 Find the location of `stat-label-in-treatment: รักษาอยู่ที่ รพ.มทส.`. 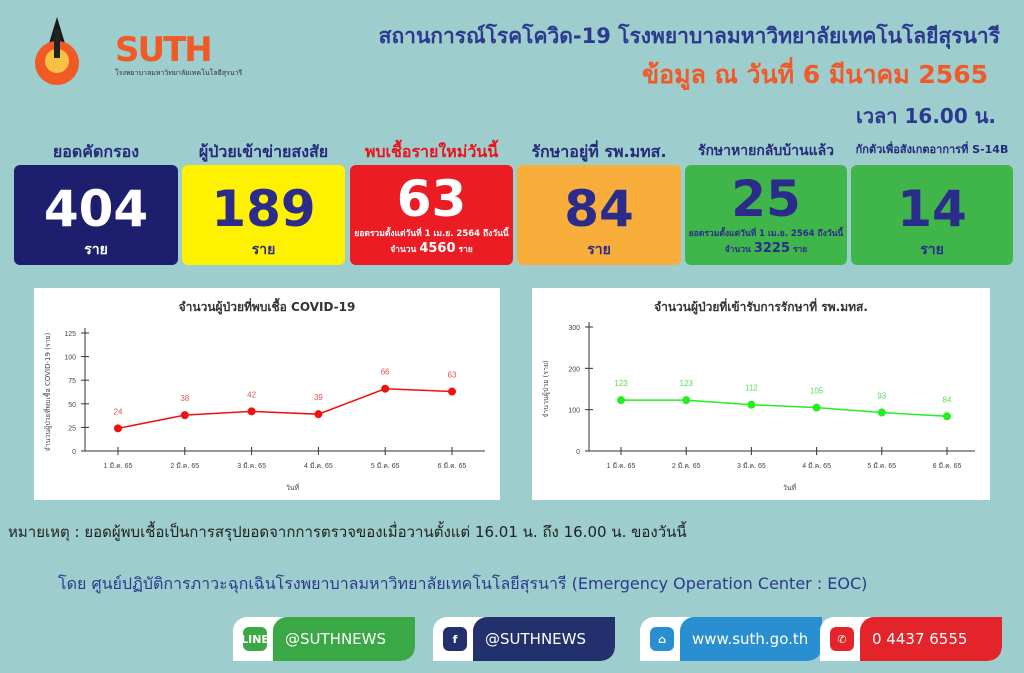

stat-label-in-treatment: รักษาอยู่ที่ รพ.มทส. is located at coordinates (599, 151).